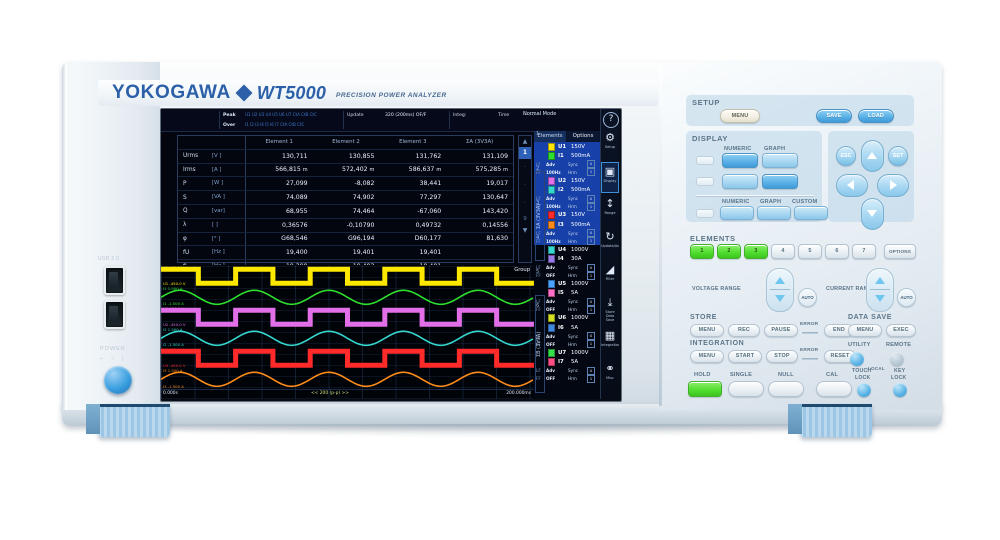 Image resolution: width=1000 pixels, height=540 pixels. Describe the element at coordinates (745, 356) in the screenshot. I see `integration-start-button: START` at that location.